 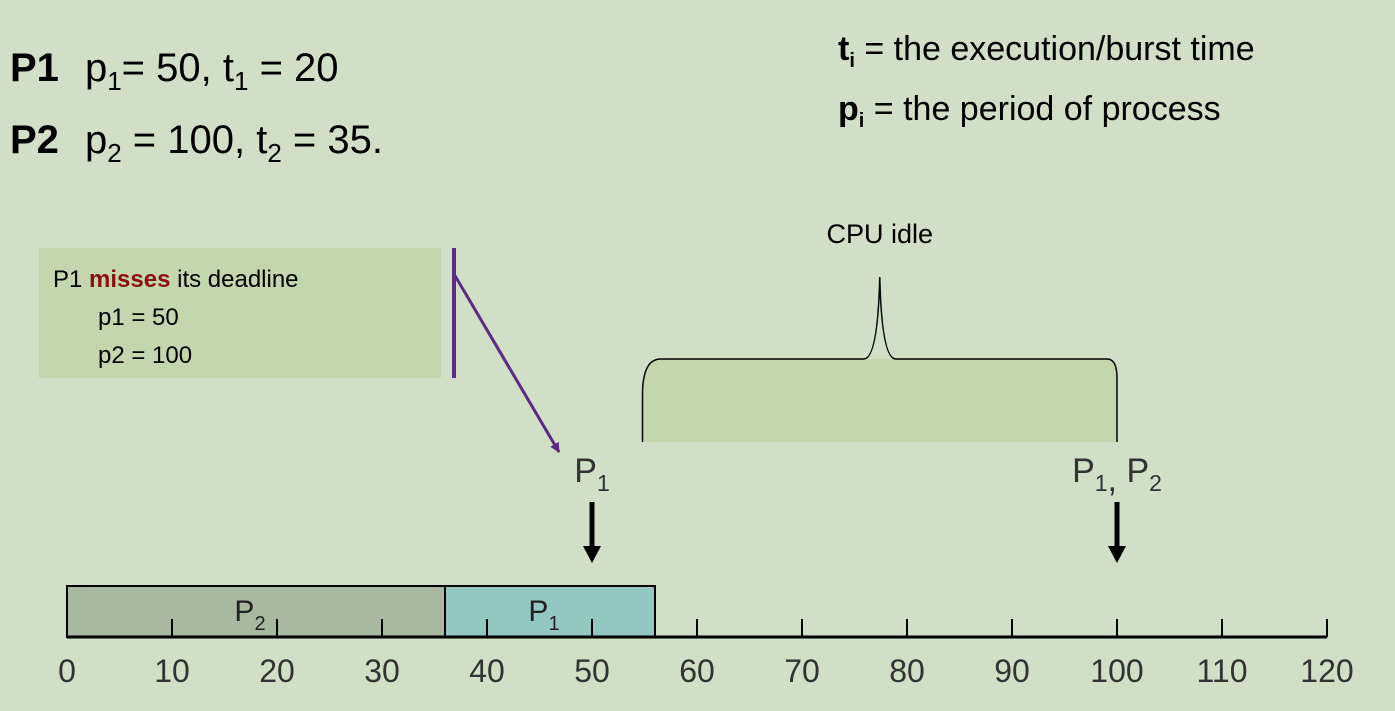 I want to click on legend-text: = the period of process, so click(x=1042, y=109).